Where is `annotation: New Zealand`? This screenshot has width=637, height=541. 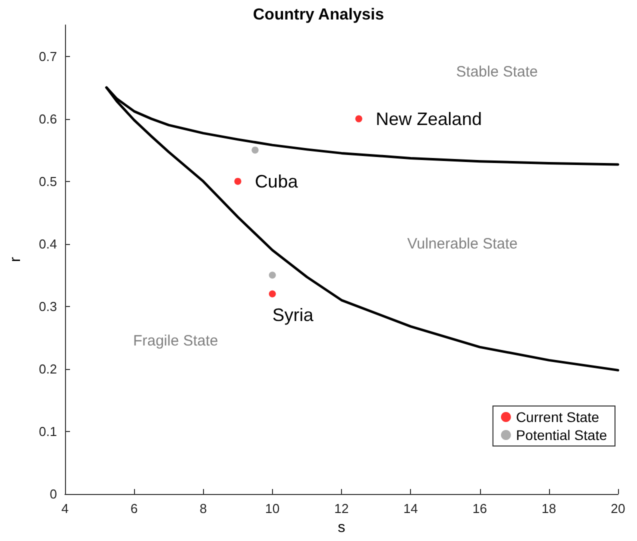
annotation: New Zealand is located at coordinates (429, 118).